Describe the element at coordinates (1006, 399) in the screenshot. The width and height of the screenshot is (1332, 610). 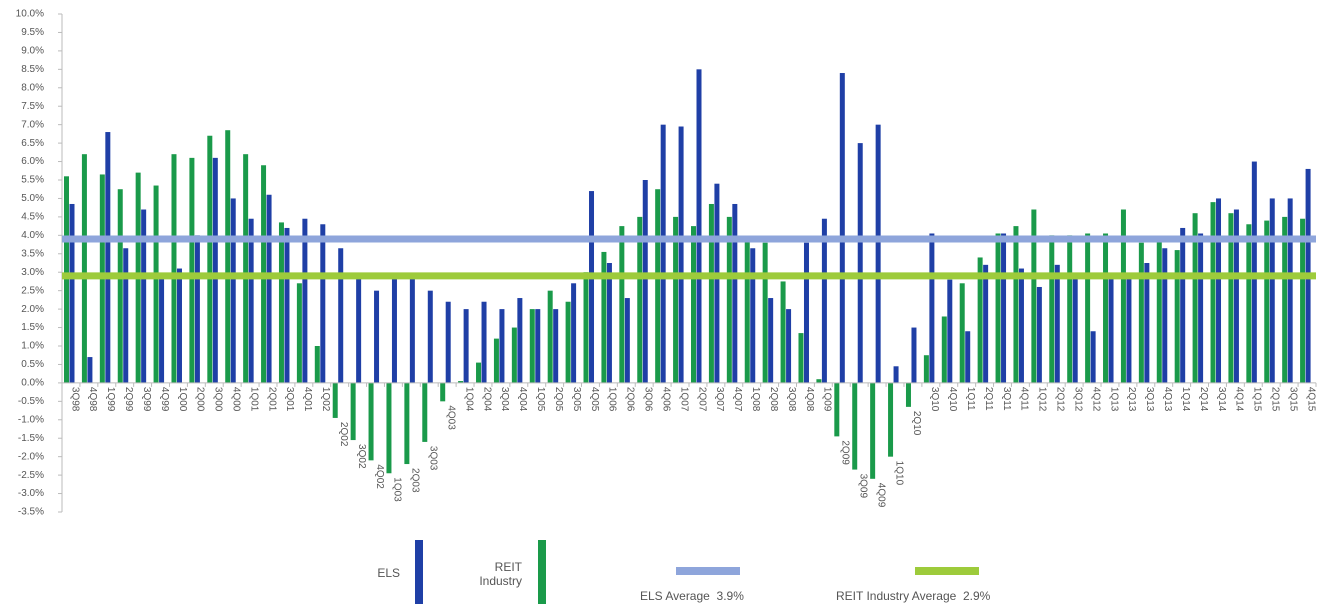
I see `x-tick-label: 3Q11` at that location.